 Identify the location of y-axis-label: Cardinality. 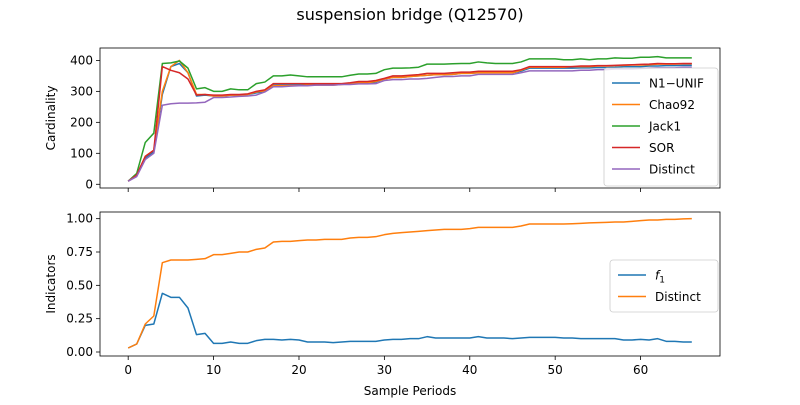
(51, 118).